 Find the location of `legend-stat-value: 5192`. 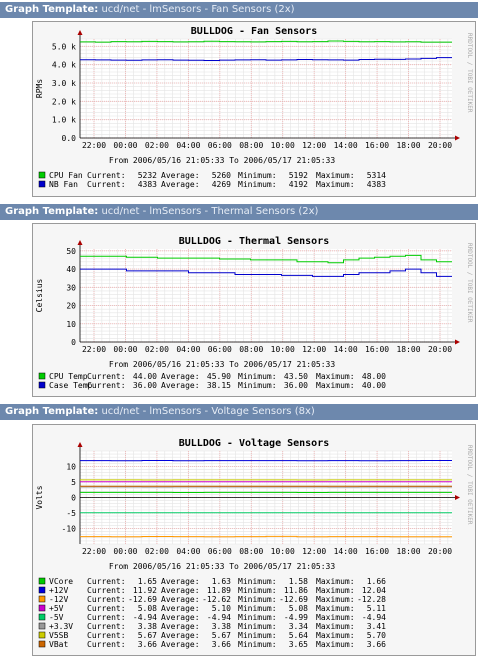

legend-stat-value: 5192 is located at coordinates (298, 175).